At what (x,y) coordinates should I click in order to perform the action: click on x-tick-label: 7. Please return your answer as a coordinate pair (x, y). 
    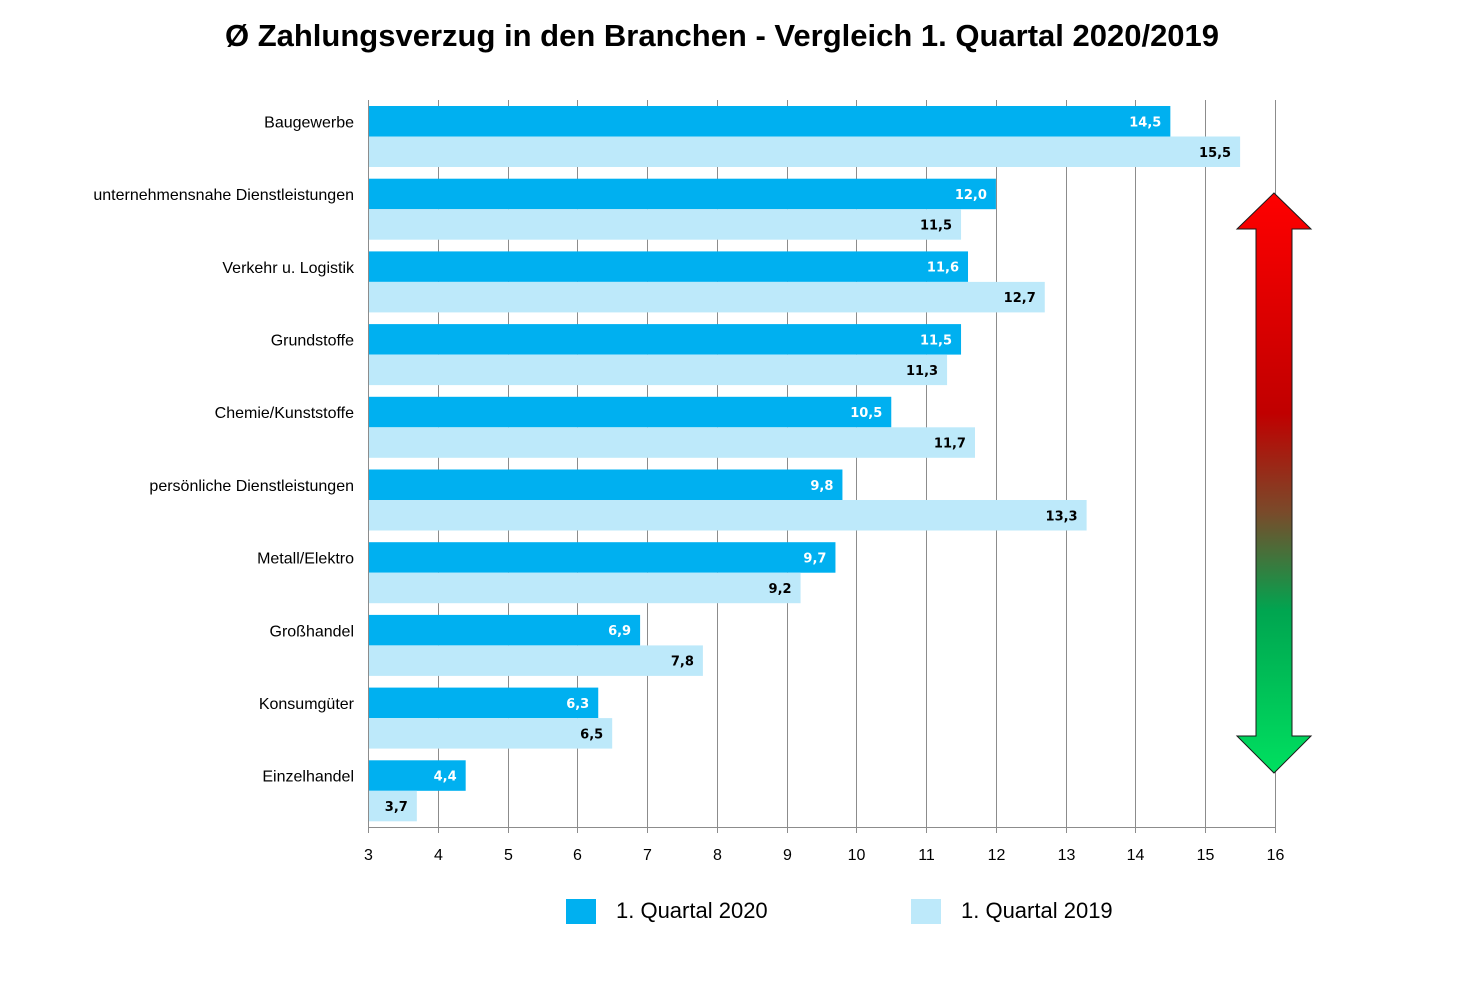
    Looking at the image, I should click on (647, 855).